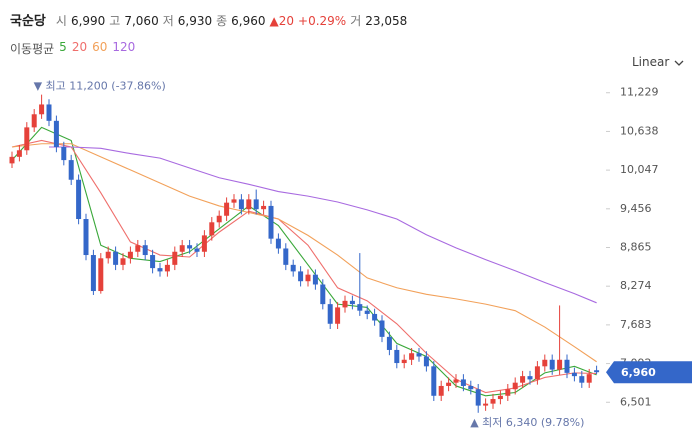  Describe the element at coordinates (322, 21) in the screenshot. I see `change-pct: +0.29%` at that location.